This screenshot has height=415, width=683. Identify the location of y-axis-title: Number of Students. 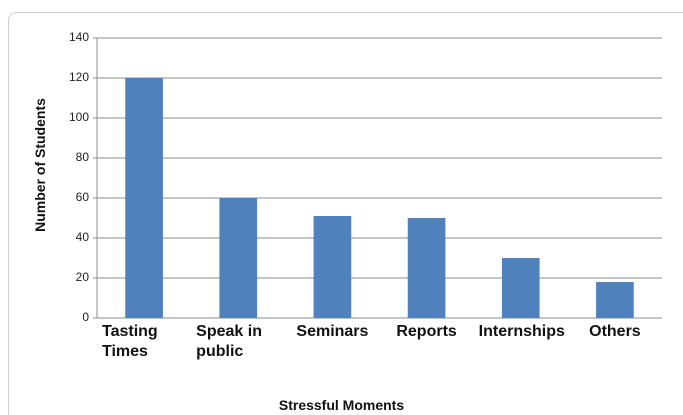
(40, 165).